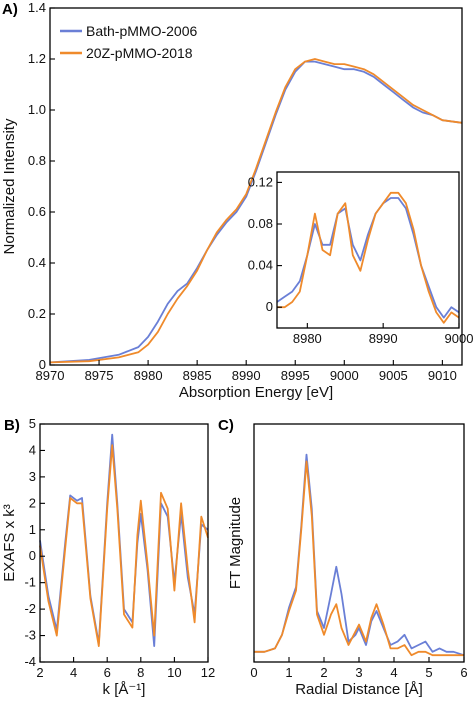 Image resolution: width=474 pixels, height=708 pixels. What do you see at coordinates (253, 672) in the screenshot?
I see `x-tick-label: 0` at bounding box center [253, 672].